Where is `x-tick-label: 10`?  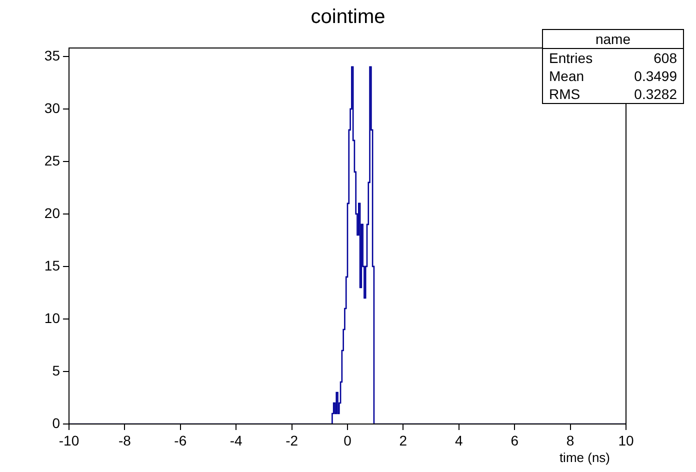 x-tick-label: 10 is located at coordinates (626, 440).